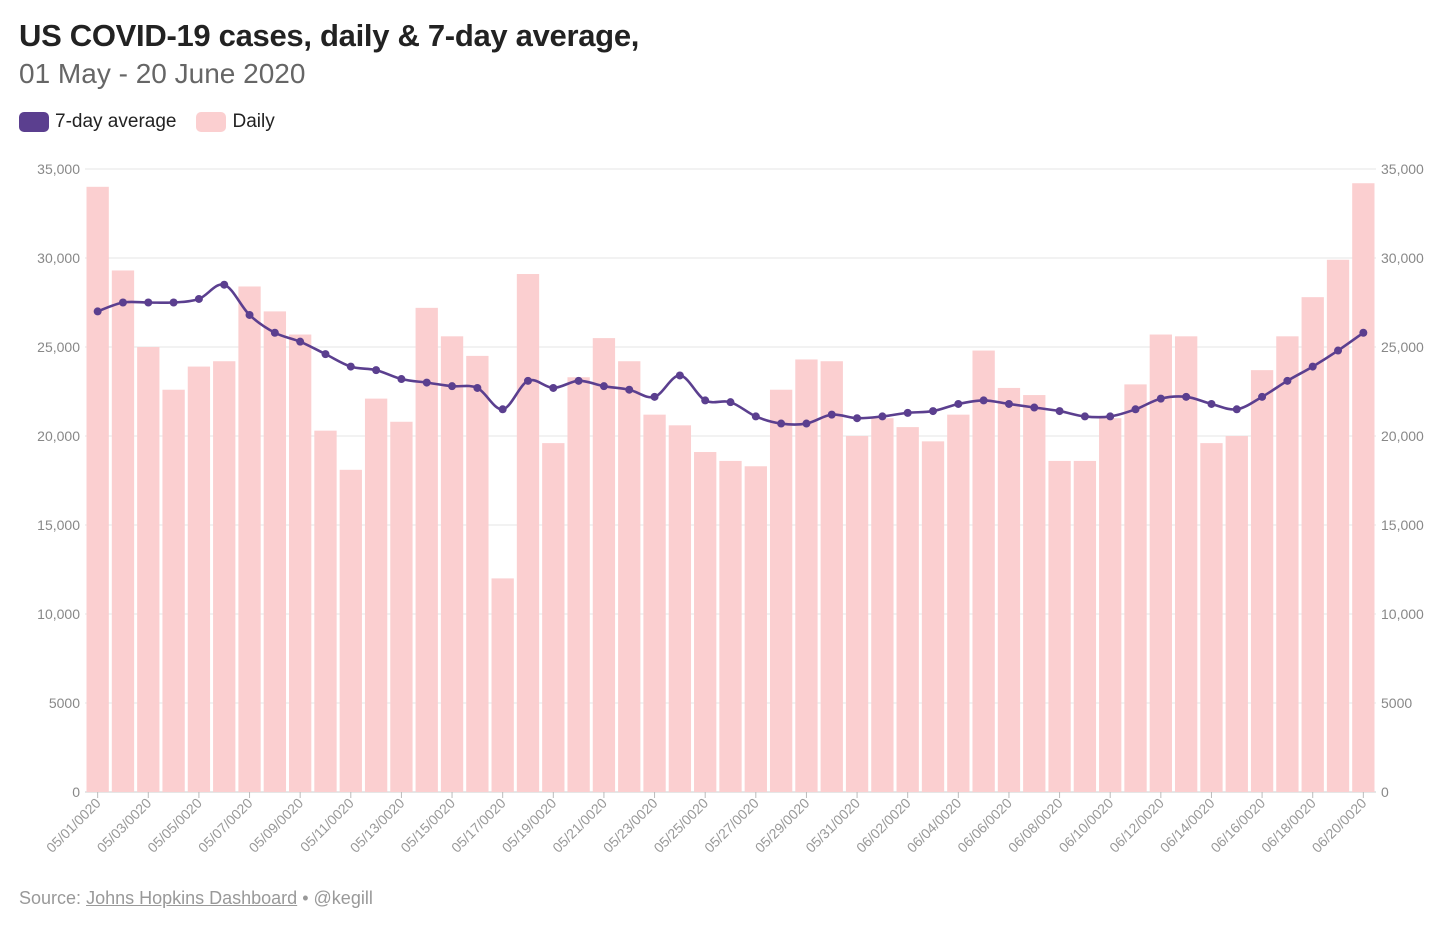 The height and width of the screenshot is (929, 1456). Describe the element at coordinates (50, 898) in the screenshot. I see `source-prefix: Source:` at that location.